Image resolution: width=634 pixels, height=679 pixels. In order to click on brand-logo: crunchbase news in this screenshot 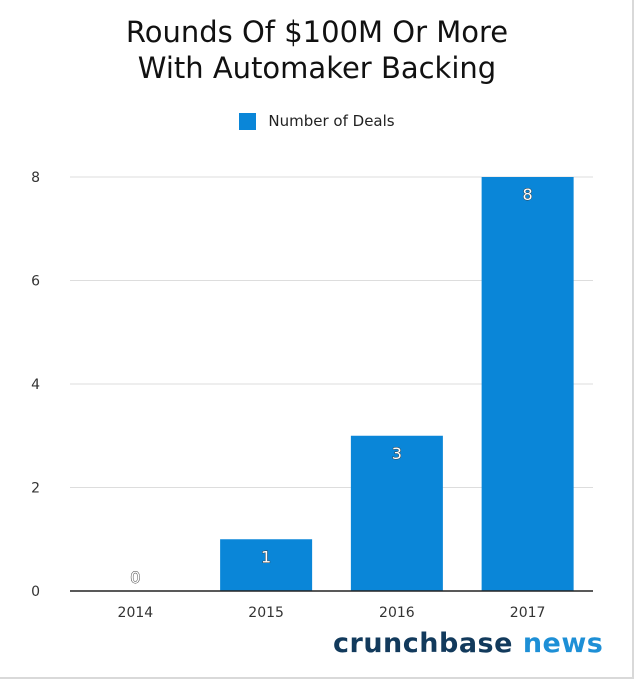, I will do `click(468, 643)`.